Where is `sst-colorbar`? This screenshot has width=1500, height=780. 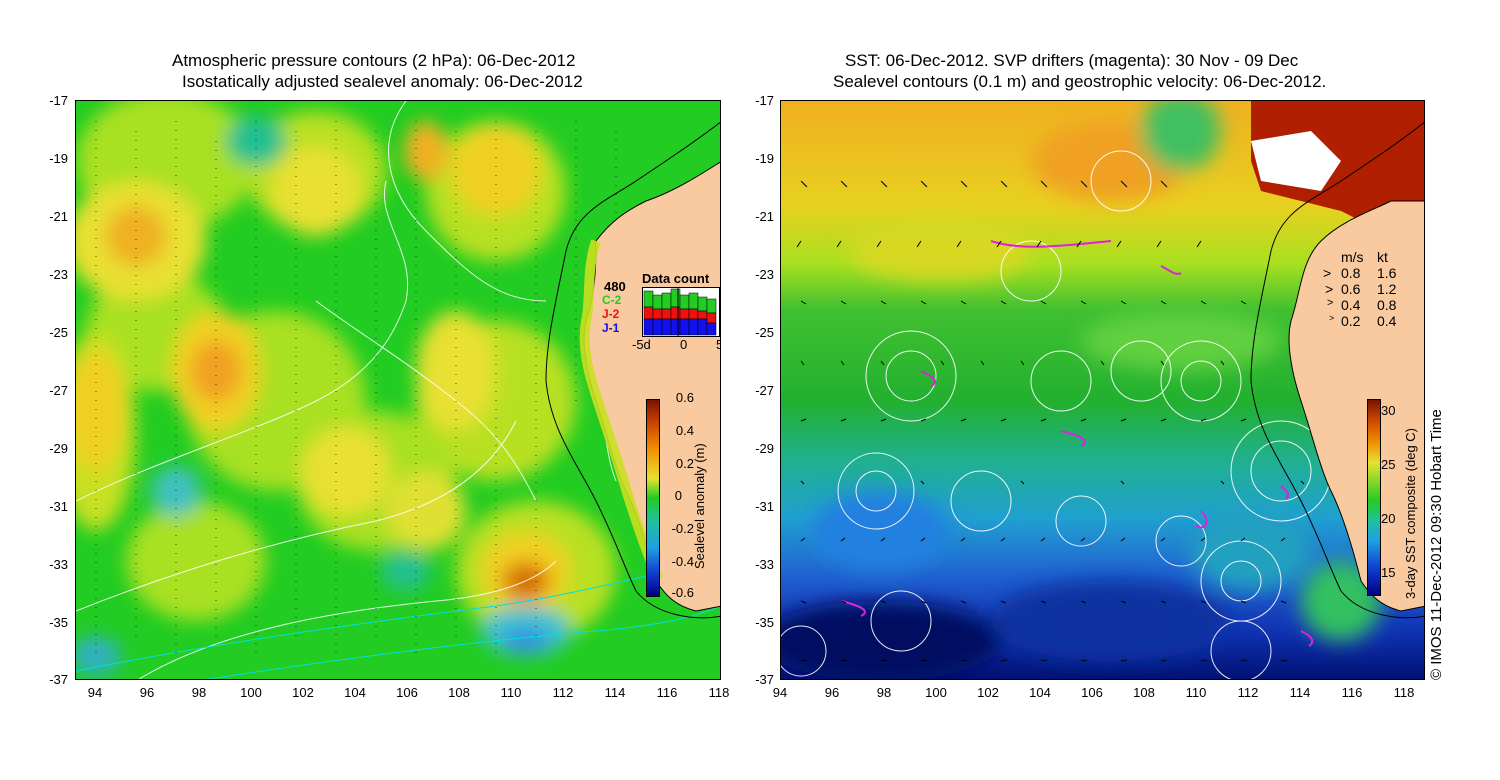 sst-colorbar is located at coordinates (1374, 497).